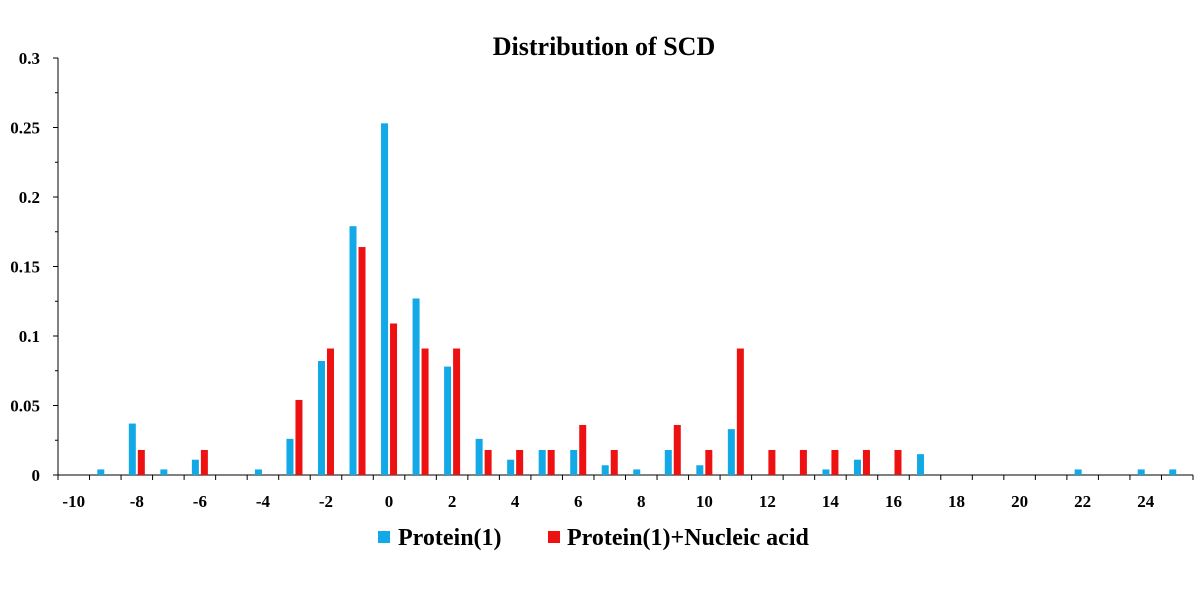 The height and width of the screenshot is (602, 1201). What do you see at coordinates (137, 501) in the screenshot?
I see `x-tick-label: -8` at bounding box center [137, 501].